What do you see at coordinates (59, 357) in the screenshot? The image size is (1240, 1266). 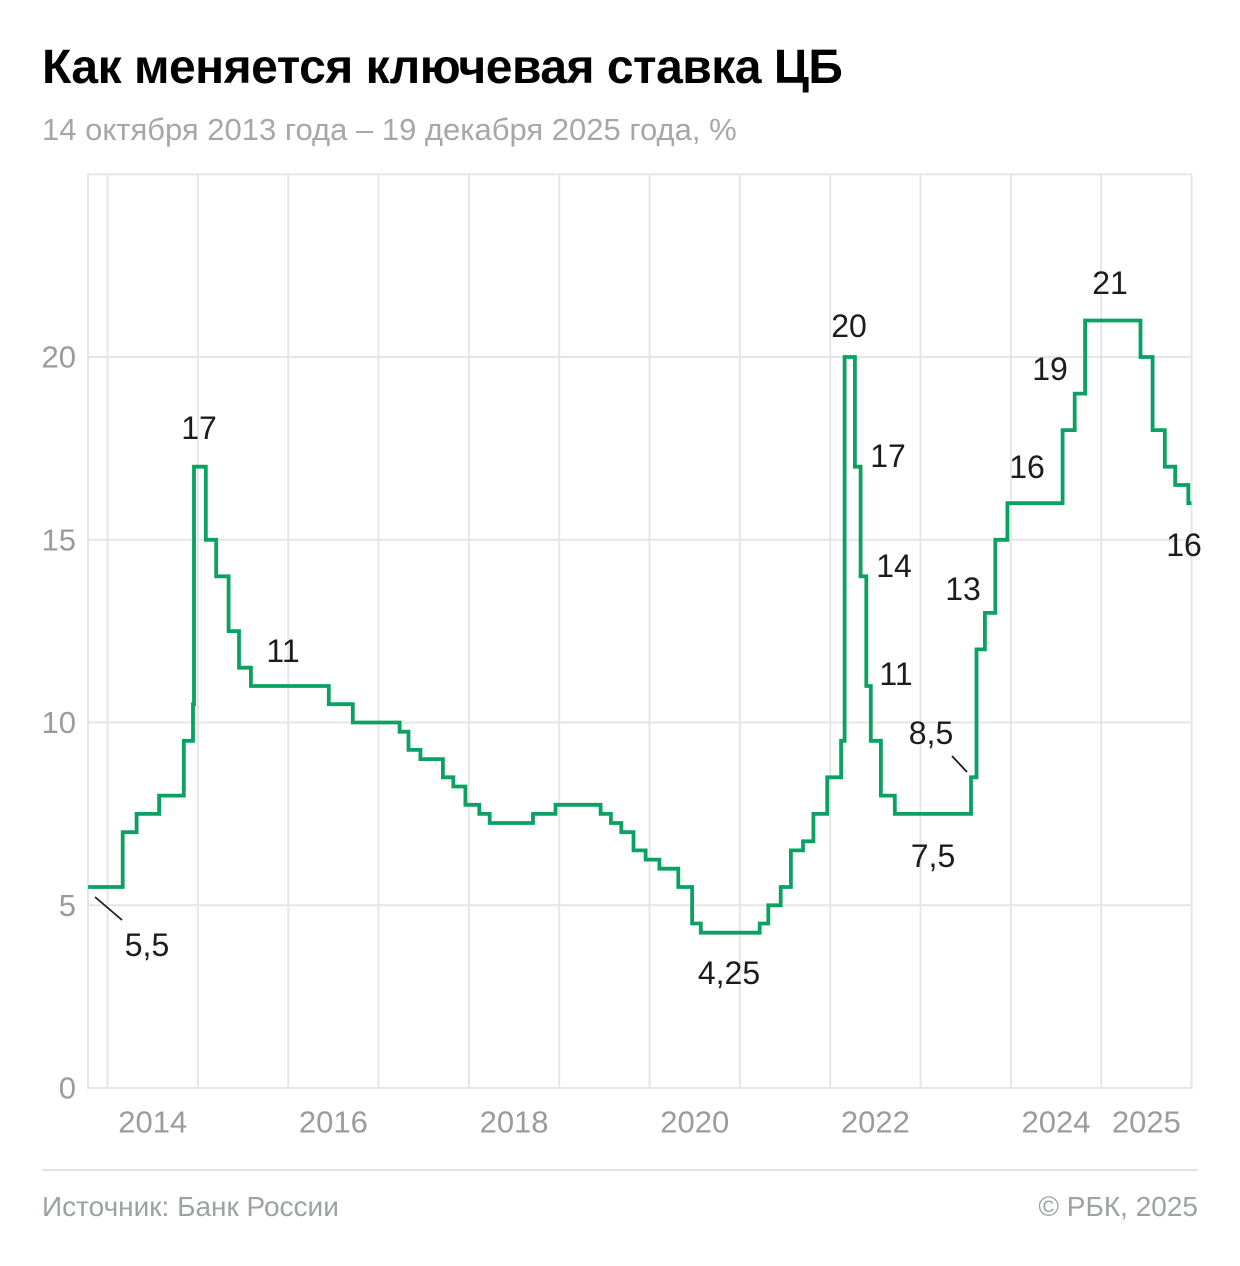 I see `y-tick-label: 20` at bounding box center [59, 357].